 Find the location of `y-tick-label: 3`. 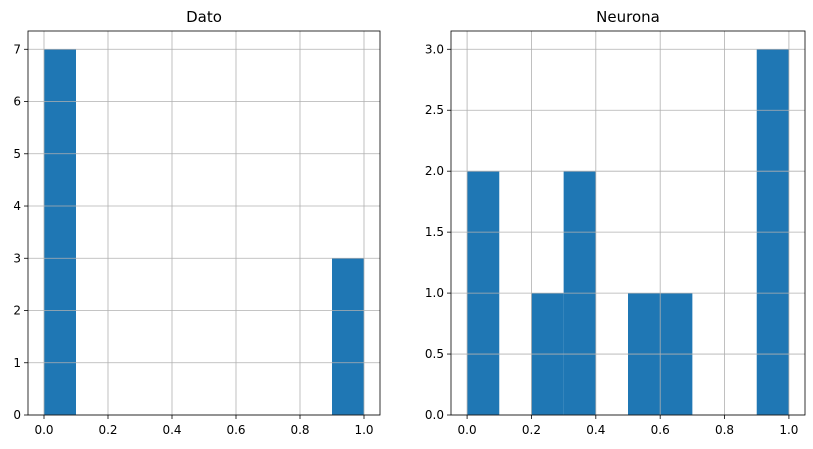

y-tick-label: 3 is located at coordinates (17, 258).